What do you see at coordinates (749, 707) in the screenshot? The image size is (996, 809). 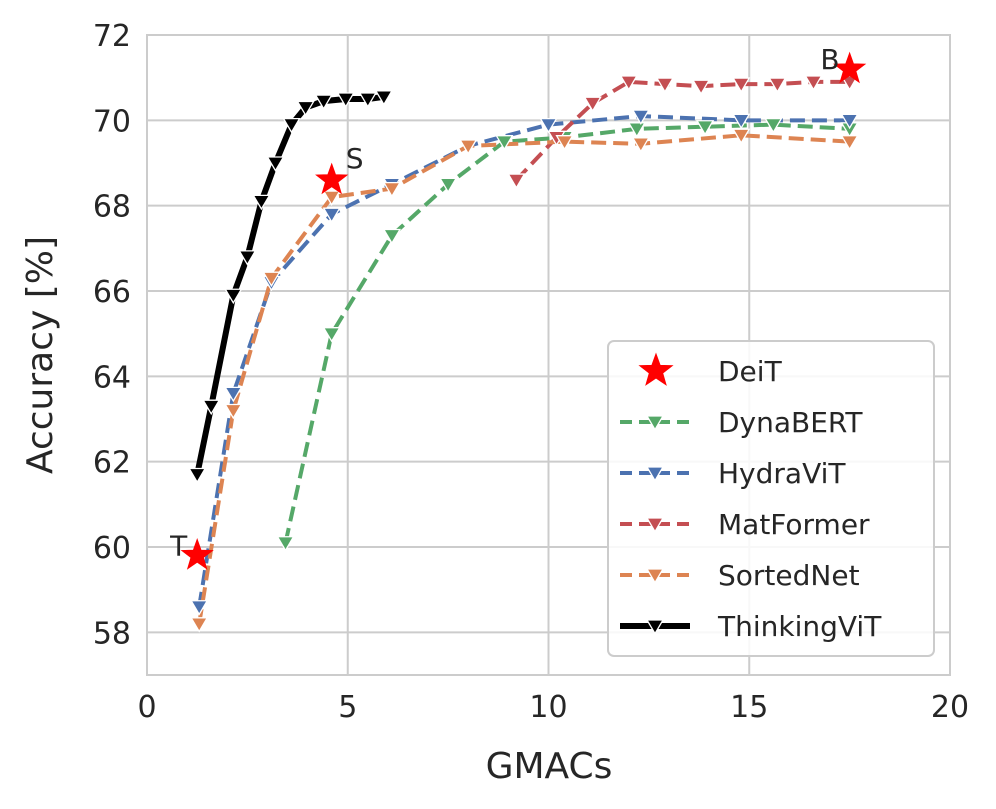 I see `x-tick-label: 15` at bounding box center [749, 707].